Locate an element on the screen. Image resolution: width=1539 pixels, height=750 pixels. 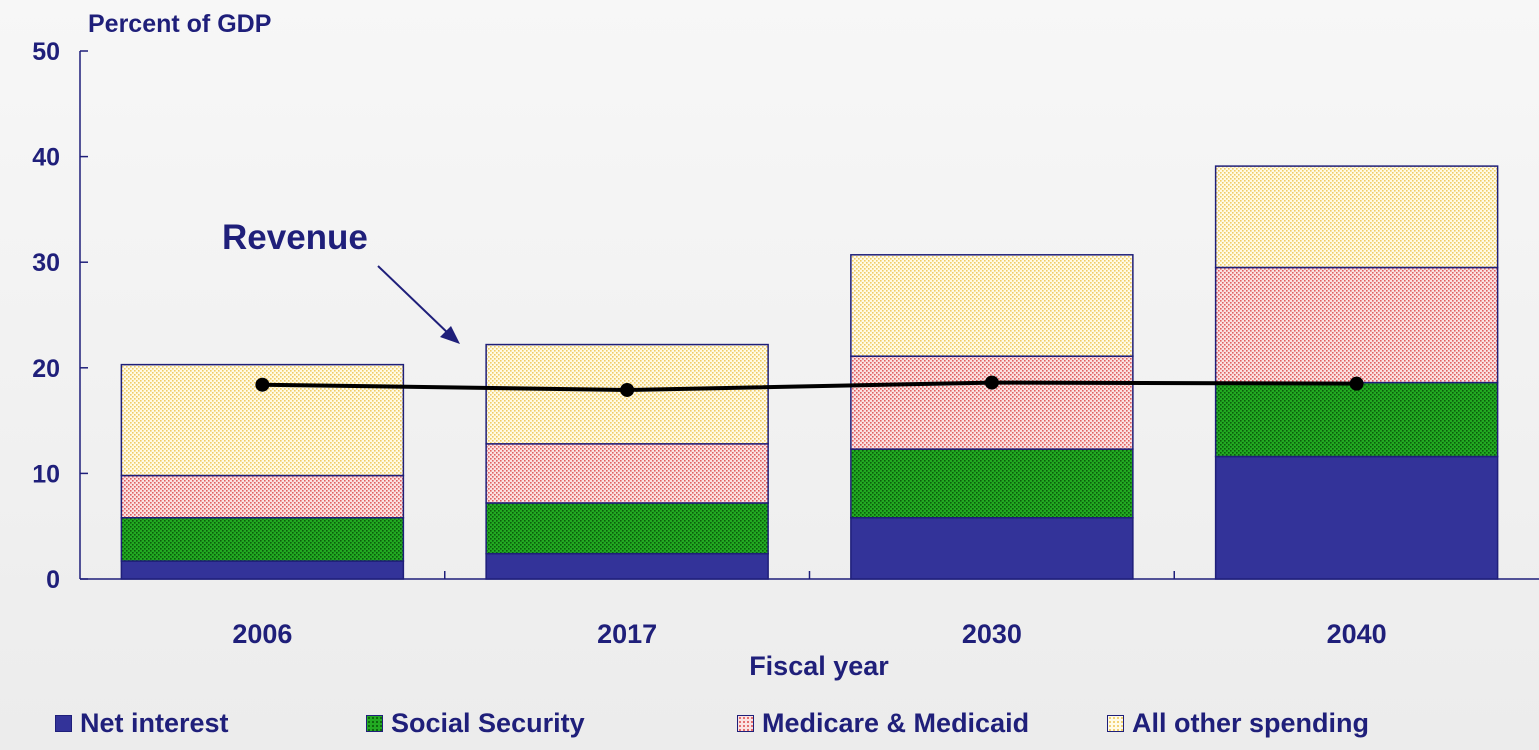
revenue-point-2030 is located at coordinates (991, 382).